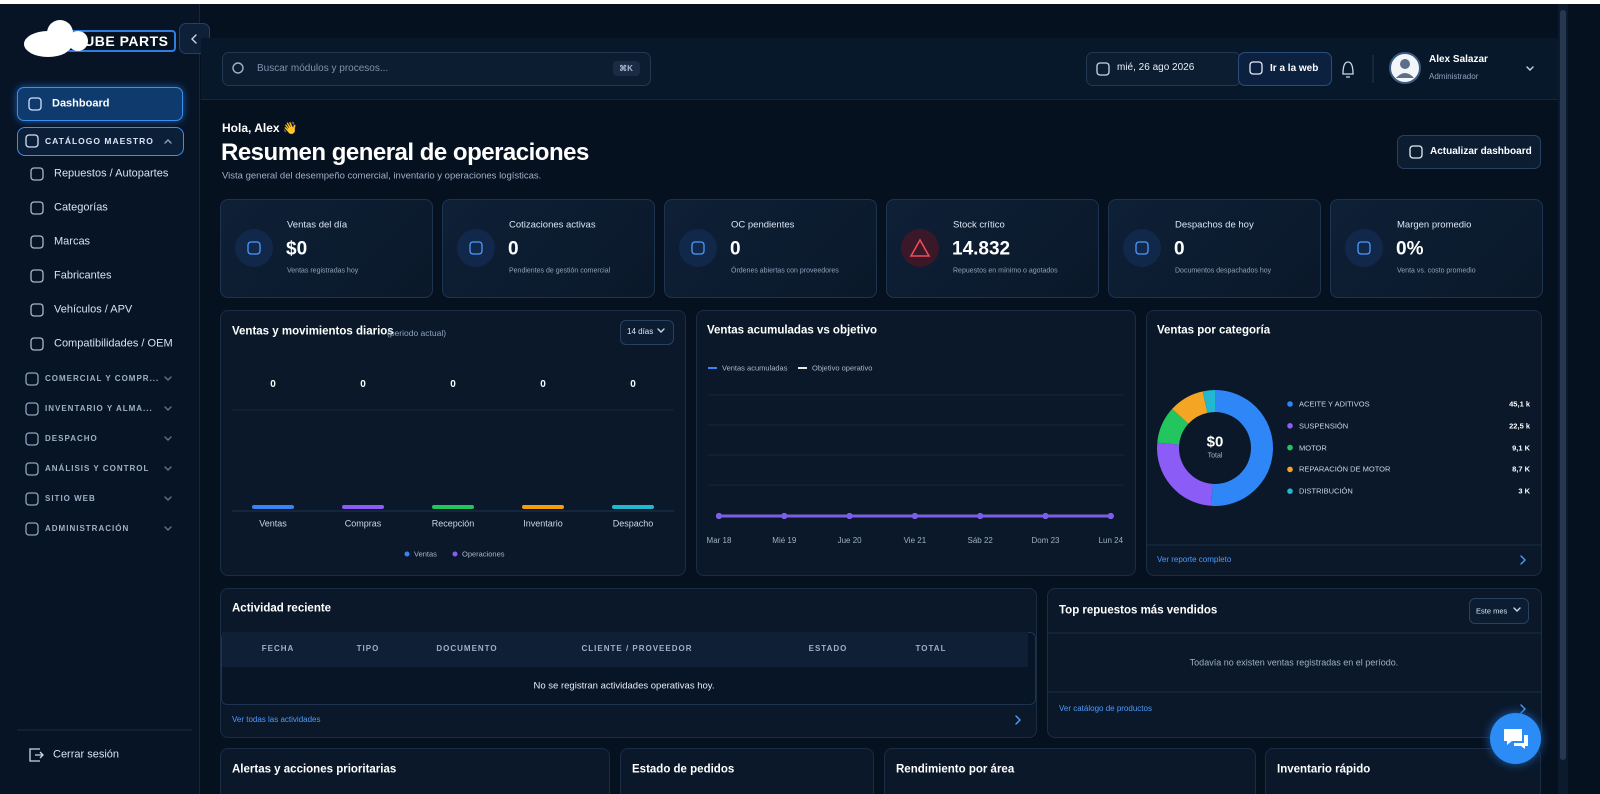  I want to click on section-label: DESPACHO, so click(71, 438).